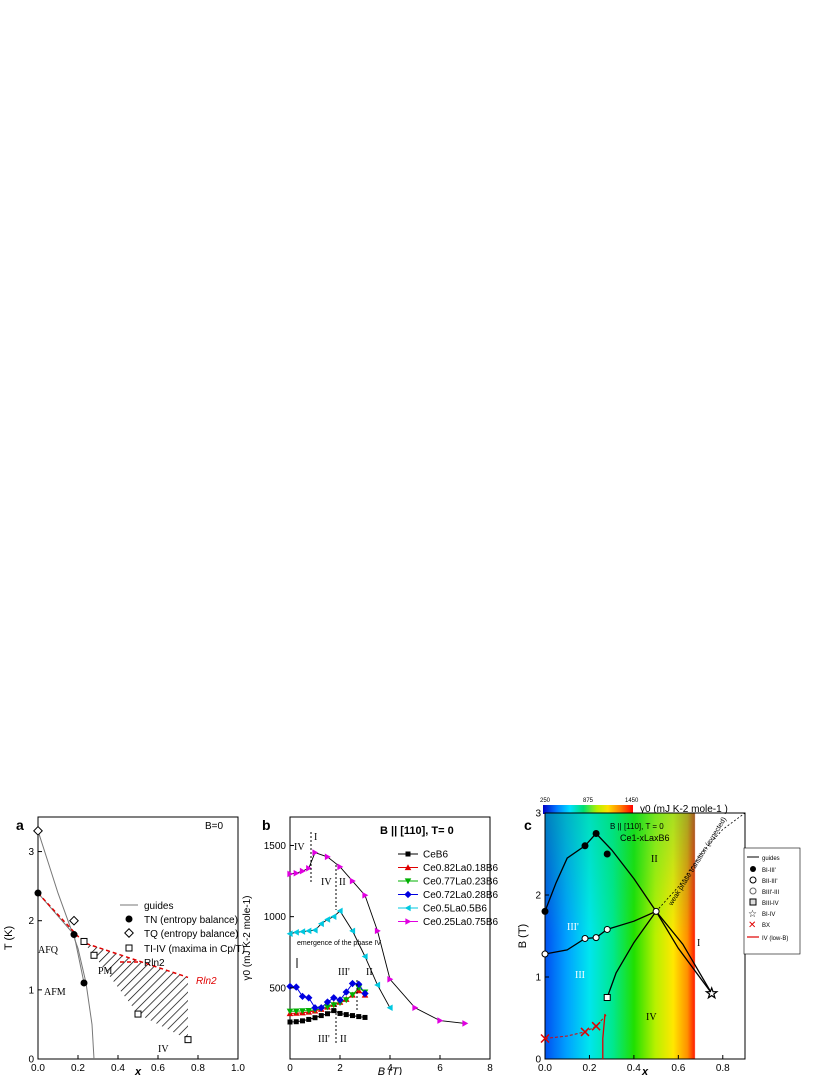  What do you see at coordinates (326, 882) in the screenshot?
I see `b-label-iv-2: IV` at bounding box center [326, 882].